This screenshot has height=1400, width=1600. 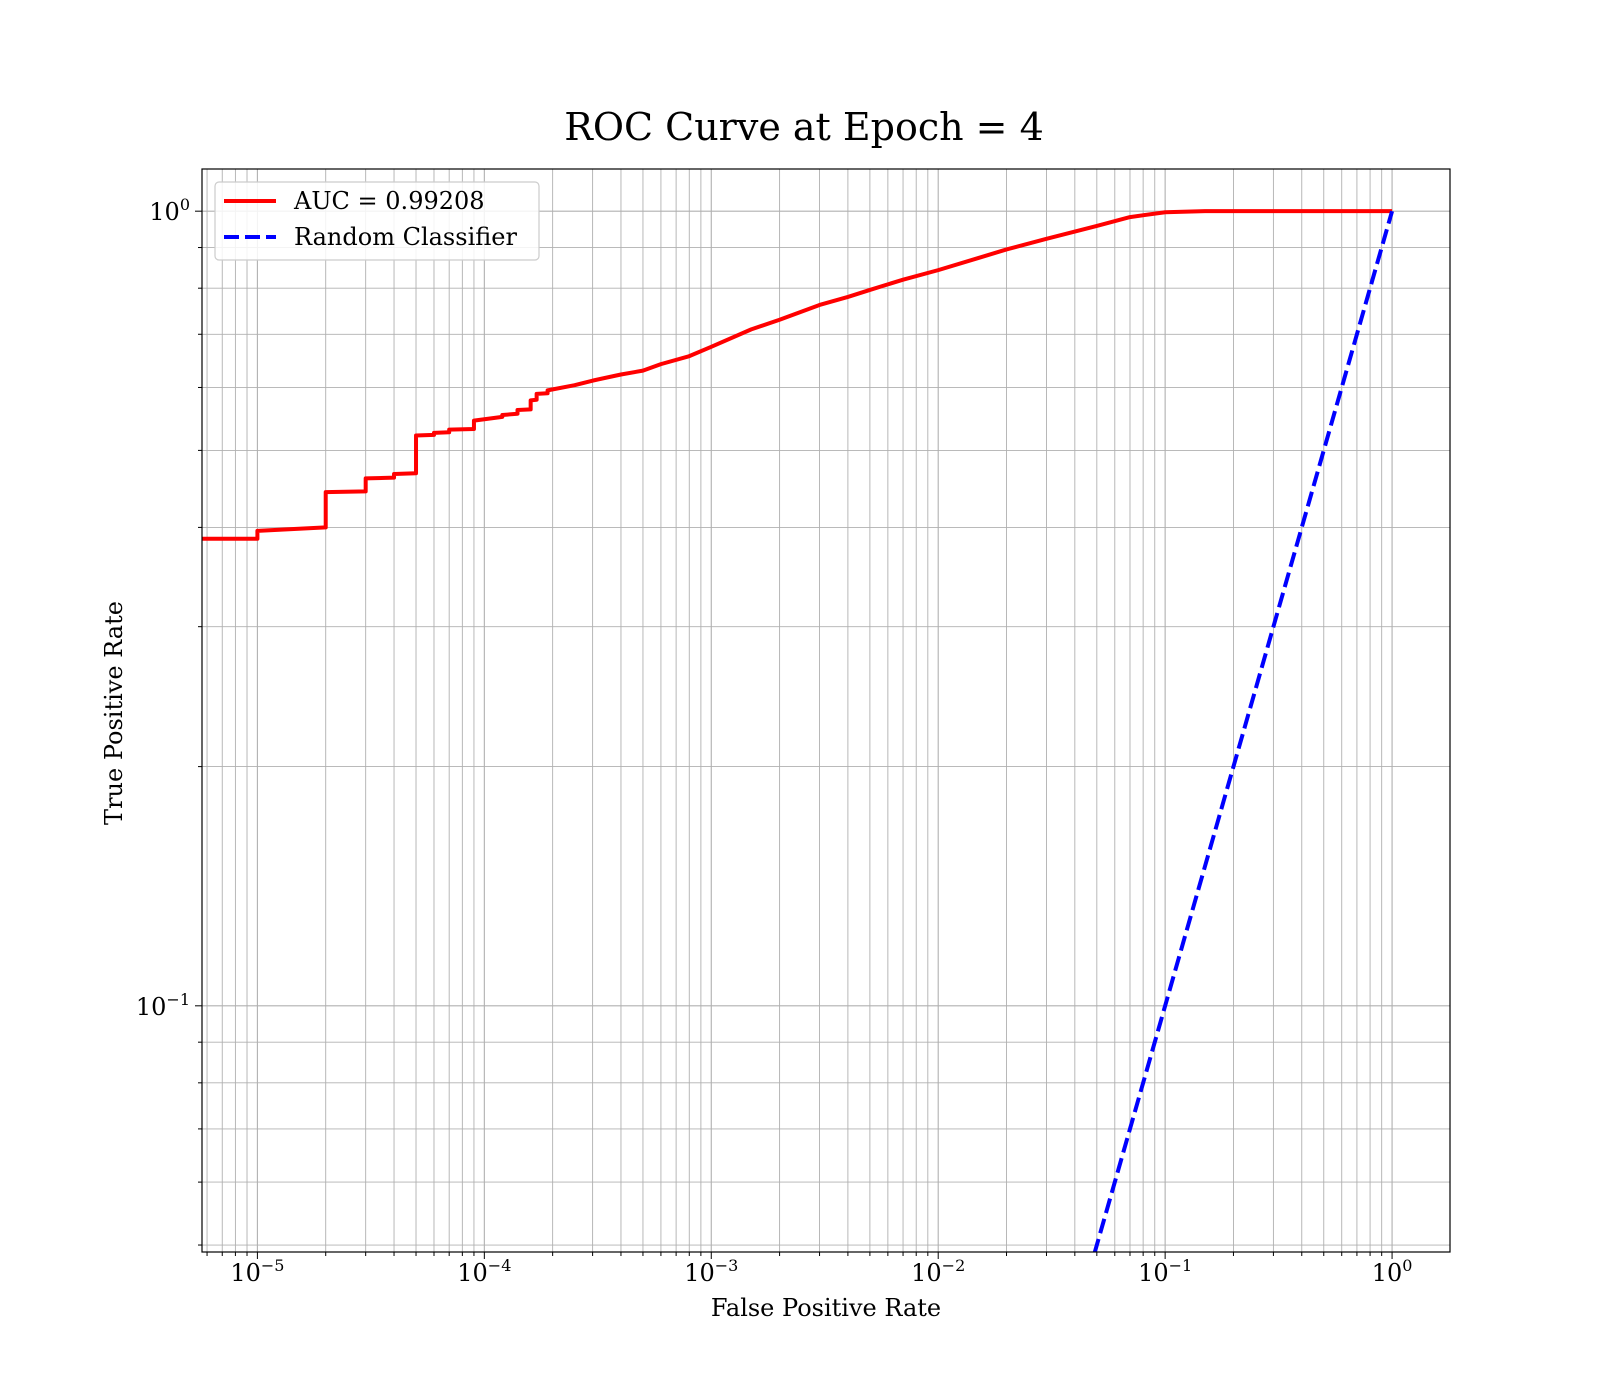 What do you see at coordinates (938, 1271) in the screenshot?
I see `x-tick-label: 10⁻²` at bounding box center [938, 1271].